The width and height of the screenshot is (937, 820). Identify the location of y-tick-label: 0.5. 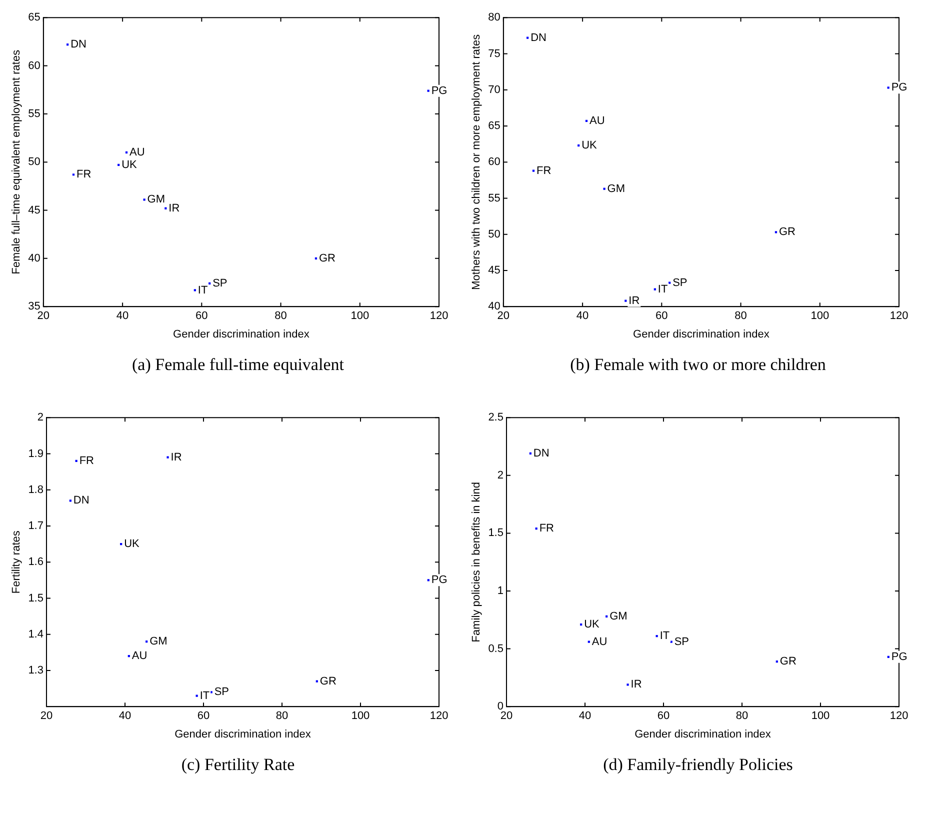
(496, 648).